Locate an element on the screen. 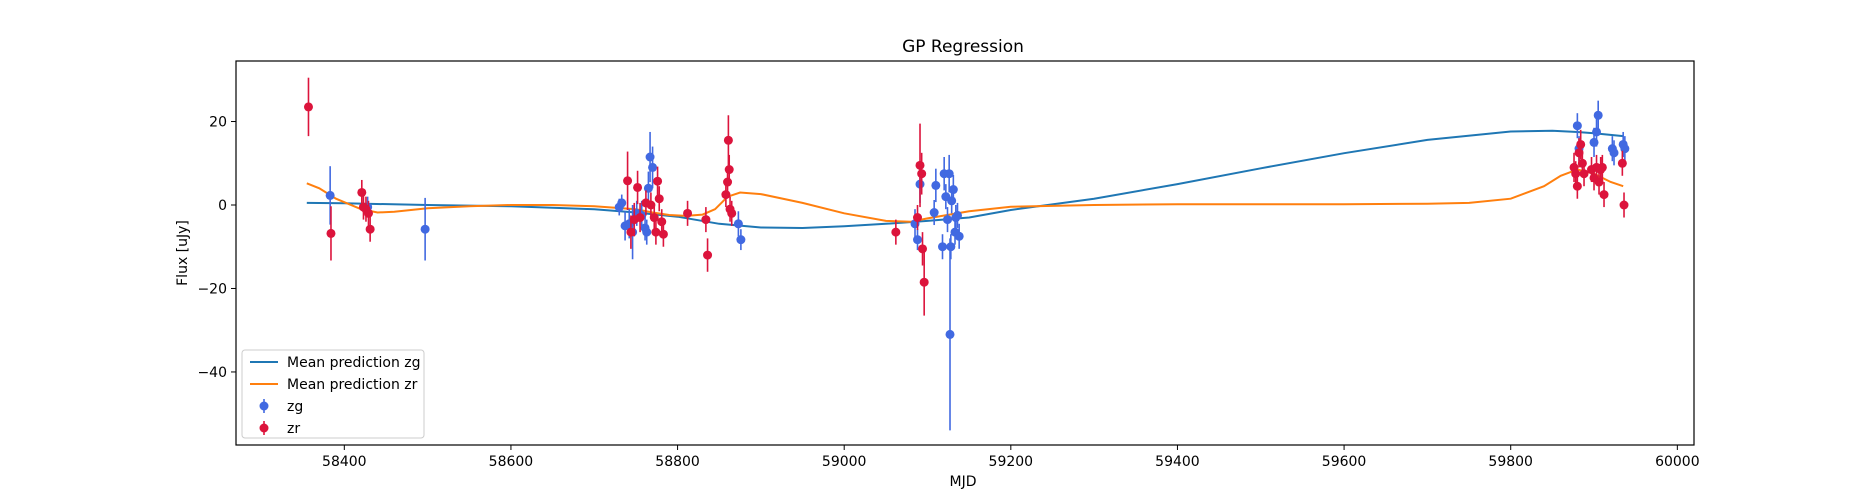  legend-marker-zr is located at coordinates (264, 428).